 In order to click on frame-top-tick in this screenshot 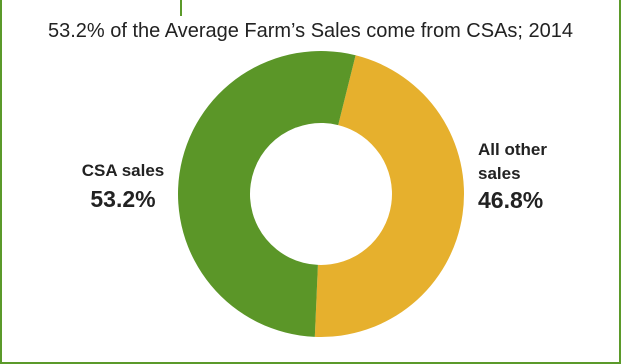, I will do `click(181, 8)`.